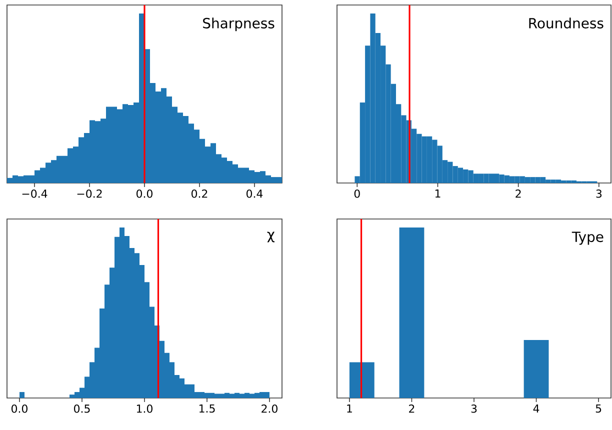  What do you see at coordinates (200, 194) in the screenshot?
I see `x-tick-label: 0.2` at bounding box center [200, 194].